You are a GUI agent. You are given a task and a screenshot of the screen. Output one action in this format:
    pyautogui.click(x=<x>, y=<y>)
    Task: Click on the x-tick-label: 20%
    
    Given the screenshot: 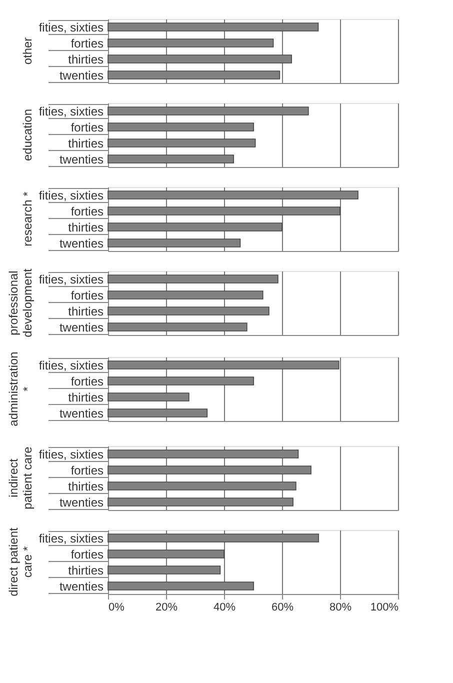 What is the action you would take?
    pyautogui.click(x=166, y=608)
    